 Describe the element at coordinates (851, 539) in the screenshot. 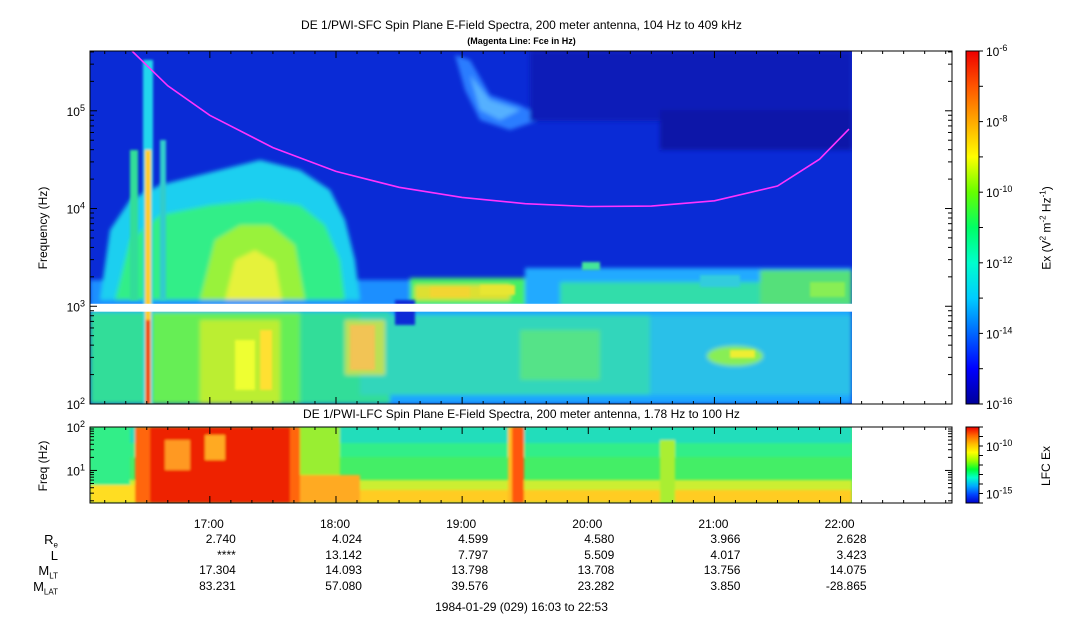

I see `ephem-value: 2.628` at that location.